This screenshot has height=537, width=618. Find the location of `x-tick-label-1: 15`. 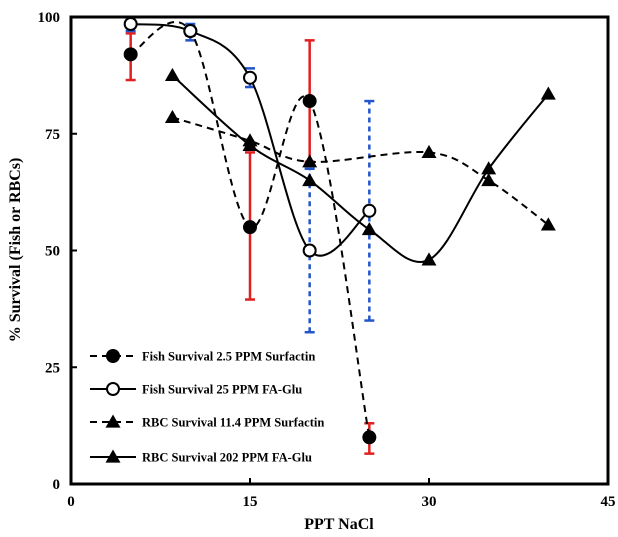

x-tick-label-1: 15 is located at coordinates (250, 502).